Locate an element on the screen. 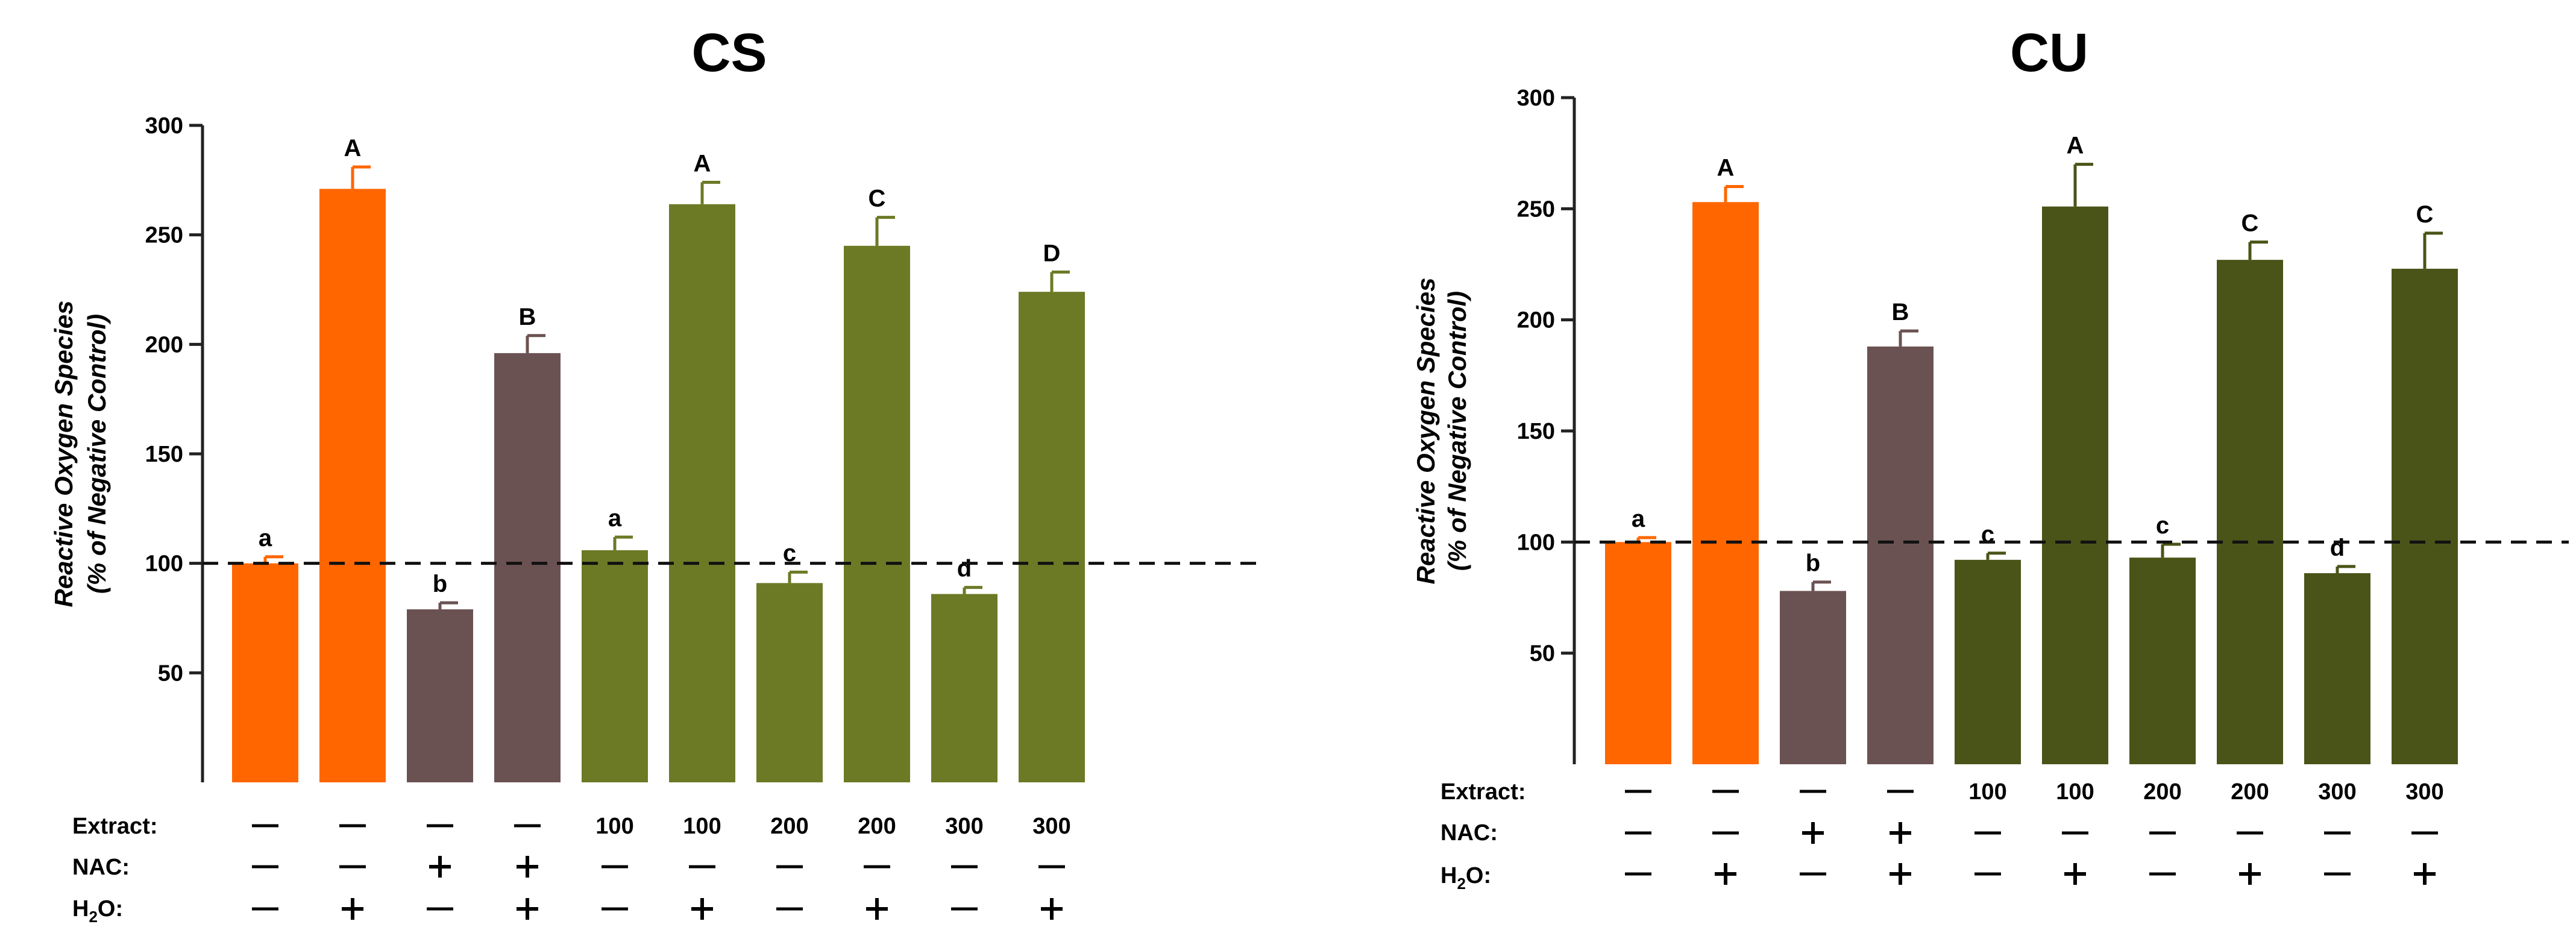  chart-cu-y-tick-label: 100 is located at coordinates (1536, 543).